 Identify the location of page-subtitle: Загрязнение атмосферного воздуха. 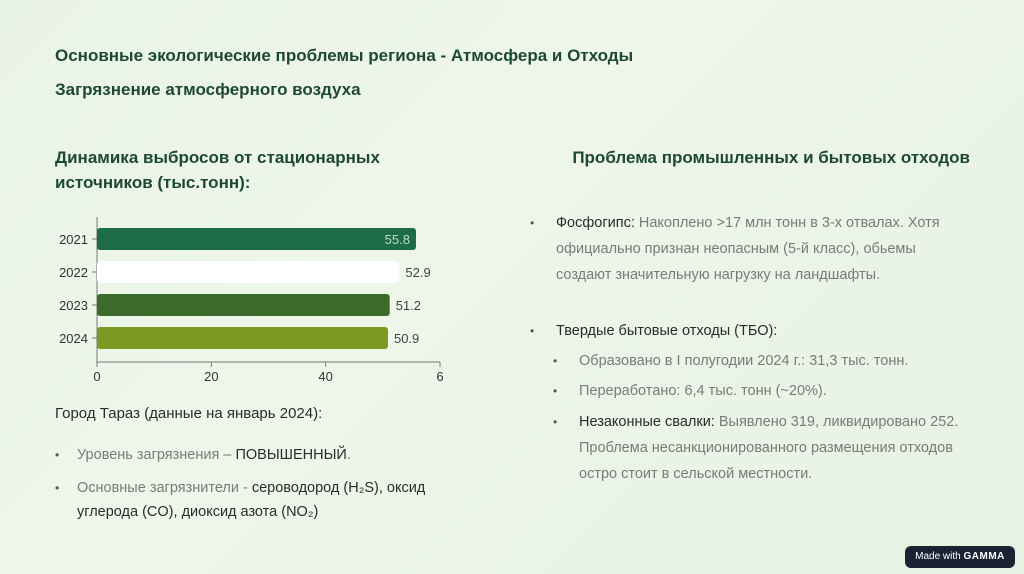
(208, 89).